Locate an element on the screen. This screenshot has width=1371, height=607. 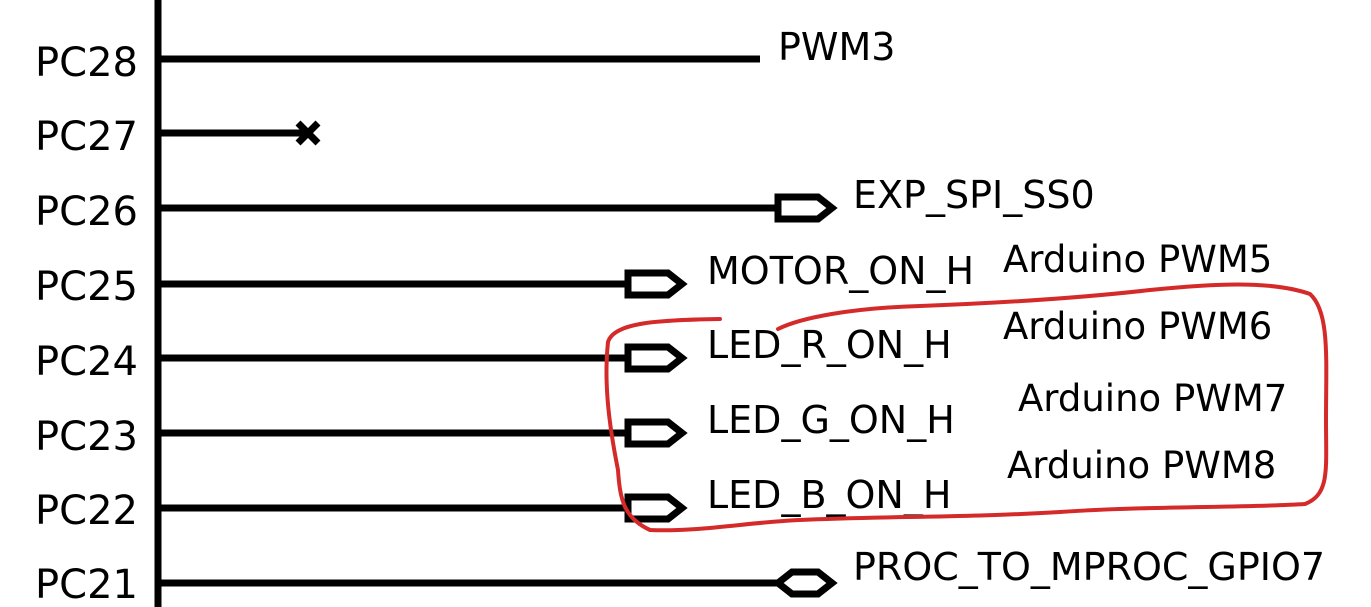
pin-pc23: PC23 LED_G_ON_H is located at coordinates (495, 429).